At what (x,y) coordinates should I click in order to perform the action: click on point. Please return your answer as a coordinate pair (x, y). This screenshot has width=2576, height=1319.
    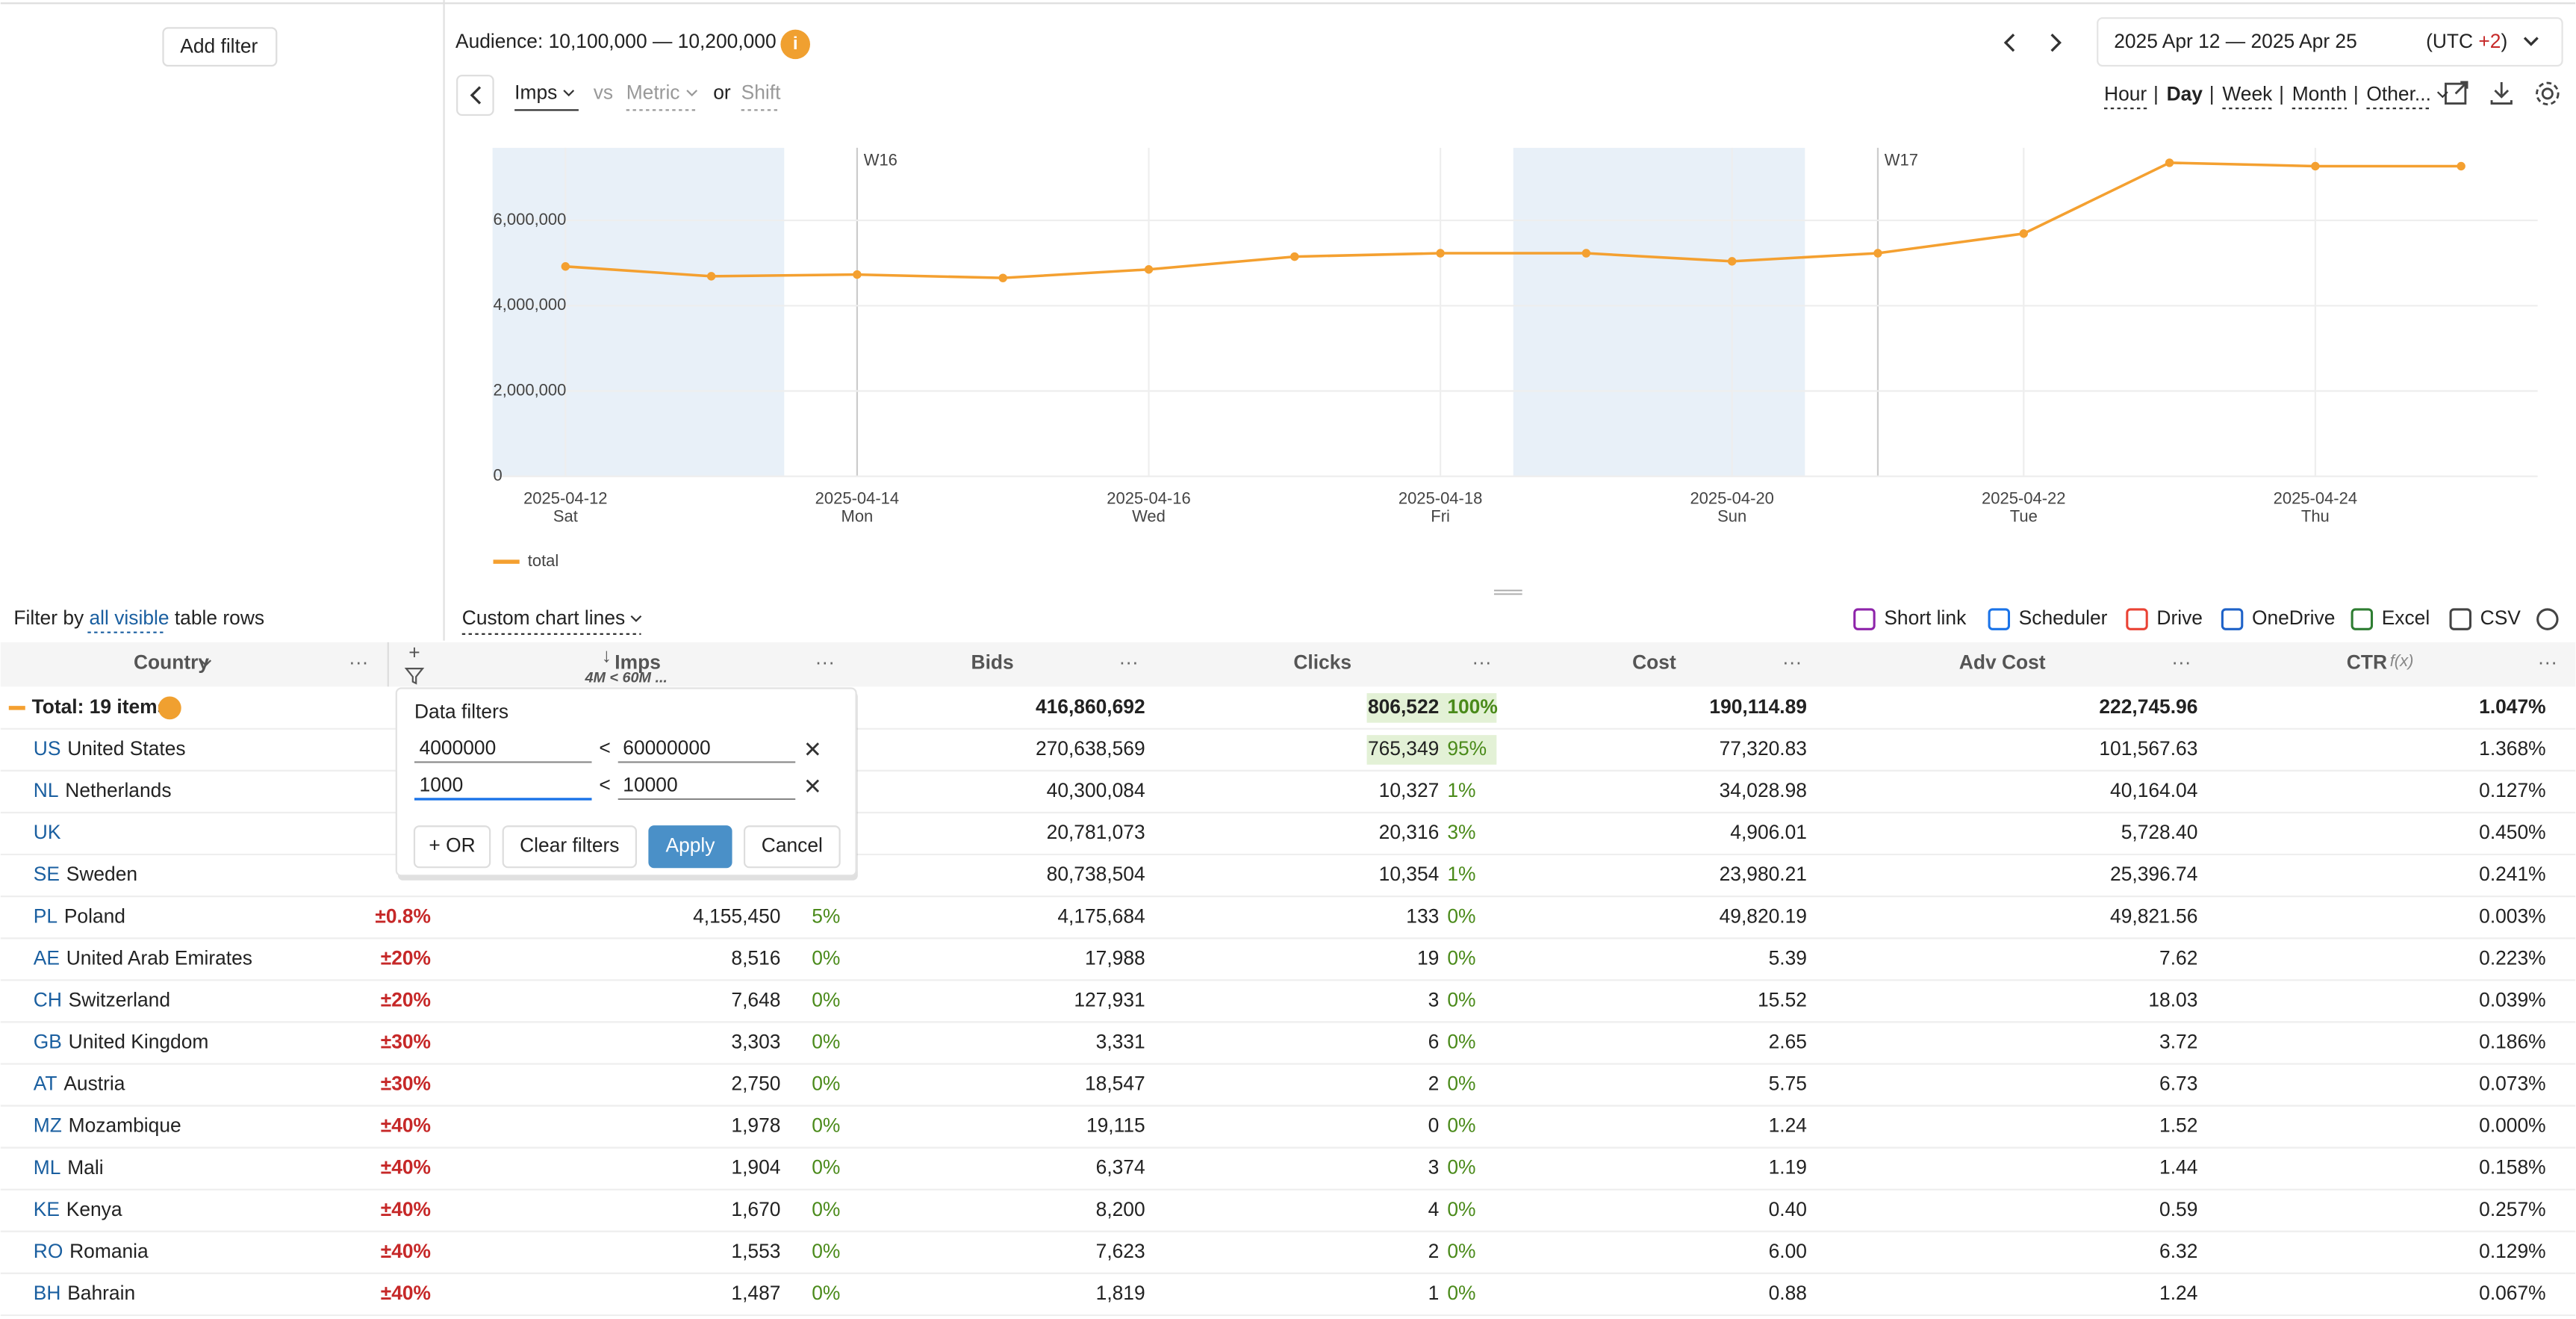
    Looking at the image, I should click on (2023, 233).